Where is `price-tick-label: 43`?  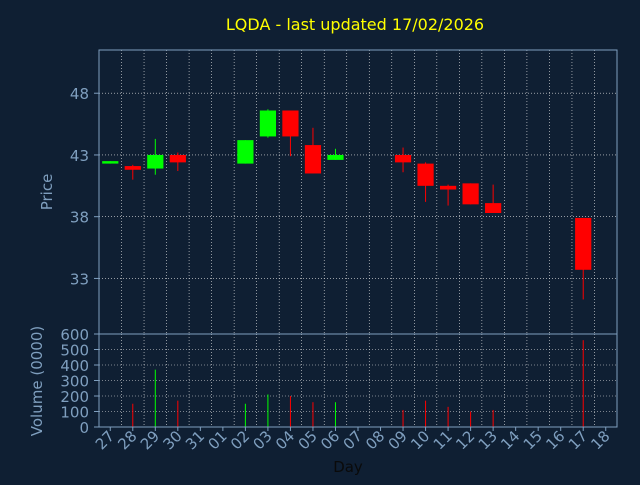
price-tick-label: 43 is located at coordinates (79, 156).